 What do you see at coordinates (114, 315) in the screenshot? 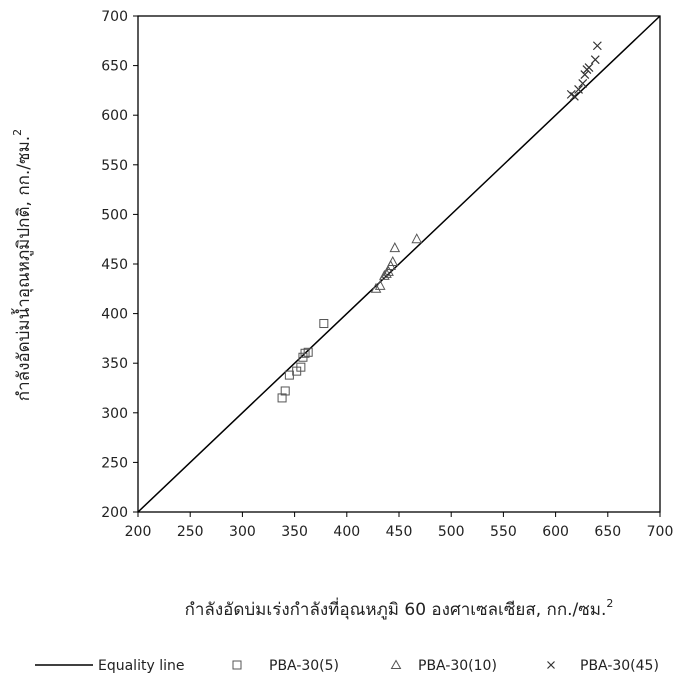
I see `y-tick-label: 400` at bounding box center [114, 315].